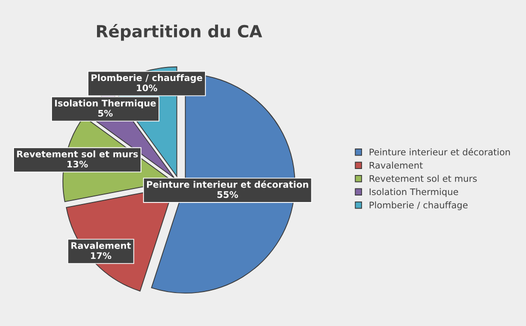 The height and width of the screenshot is (326, 526). I want to click on slice-label: Peinture interieur et décoration, so click(227, 184).